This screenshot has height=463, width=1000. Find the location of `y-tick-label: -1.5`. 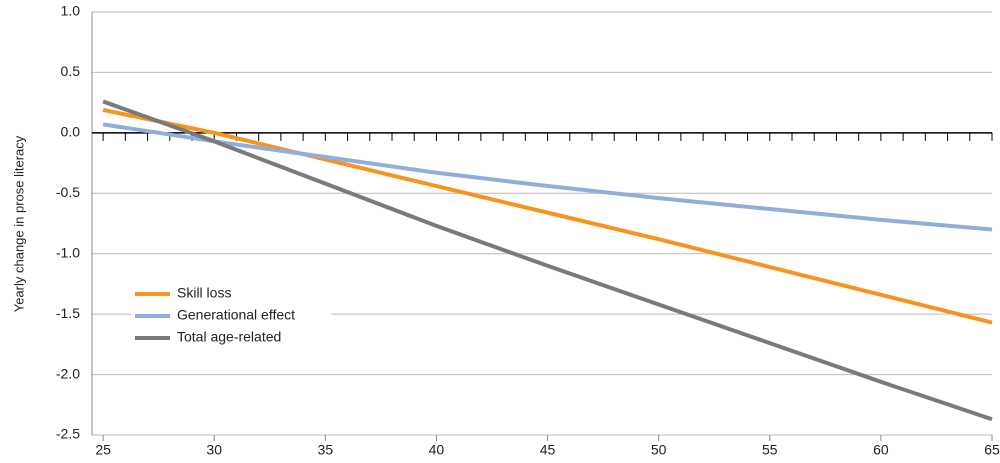

y-tick-label: -1.5 is located at coordinates (68, 313).